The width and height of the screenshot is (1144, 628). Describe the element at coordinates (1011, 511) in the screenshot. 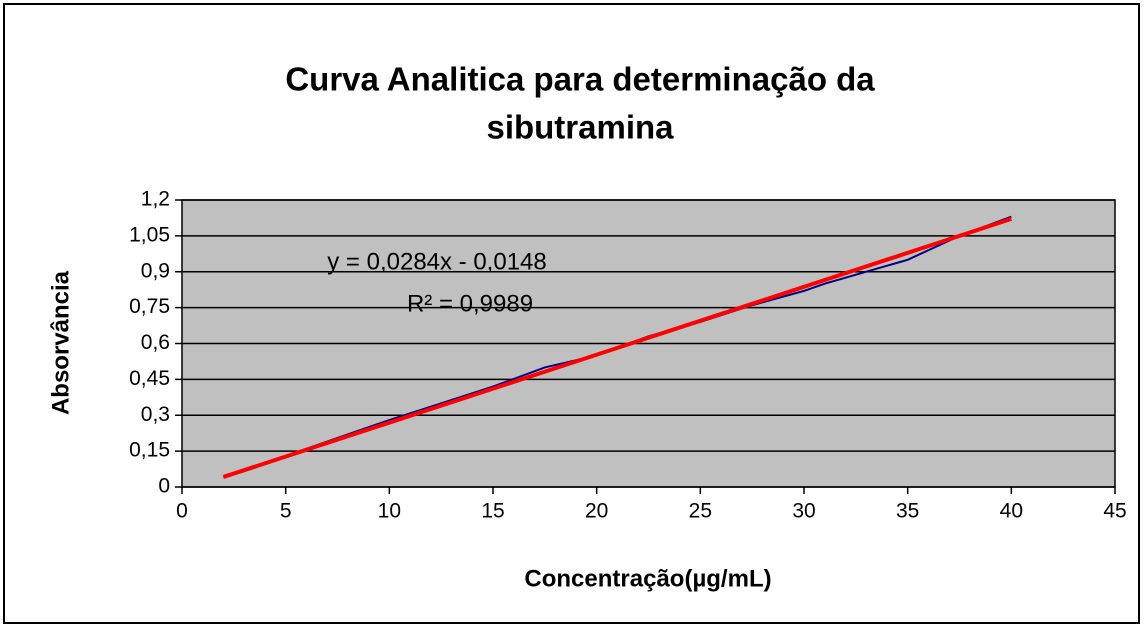

I see `x-tick-label: 40` at that location.